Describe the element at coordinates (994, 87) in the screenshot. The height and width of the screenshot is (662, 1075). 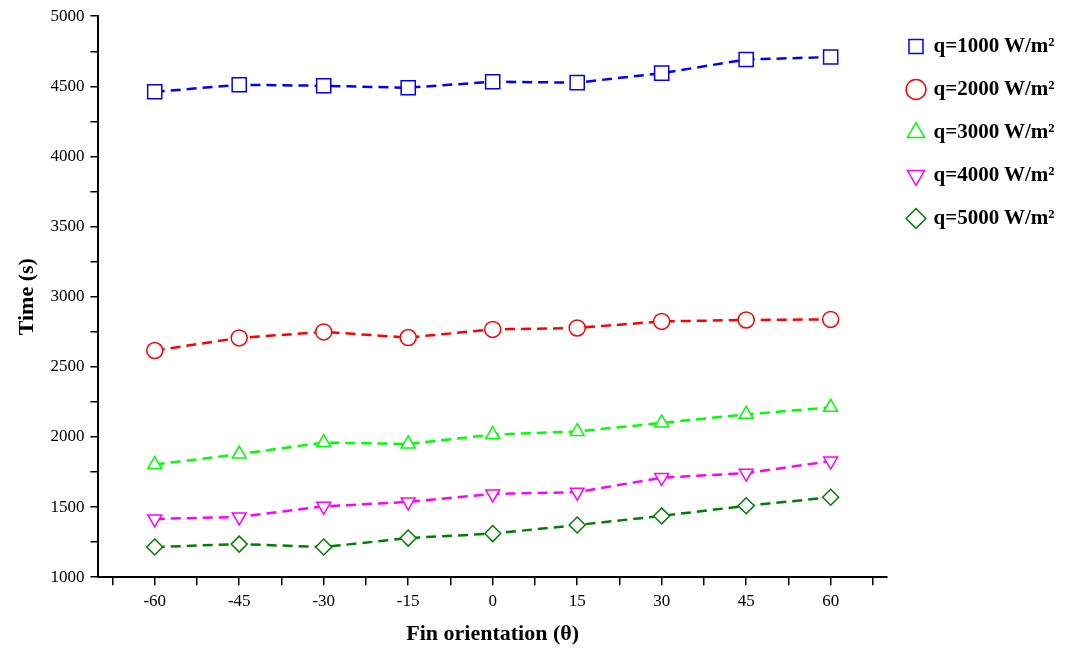
I see `legend-label: q=2000 W/m²` at that location.